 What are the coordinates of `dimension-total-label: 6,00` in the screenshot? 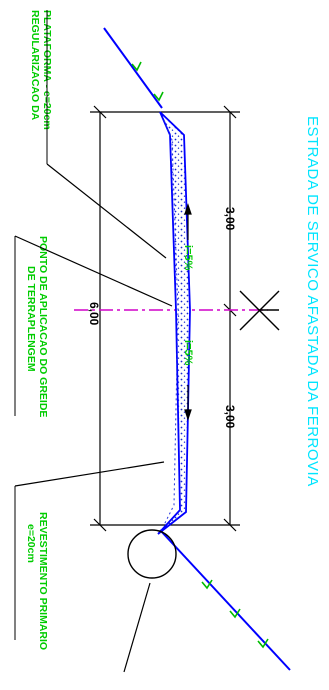 It's located at (94, 314).